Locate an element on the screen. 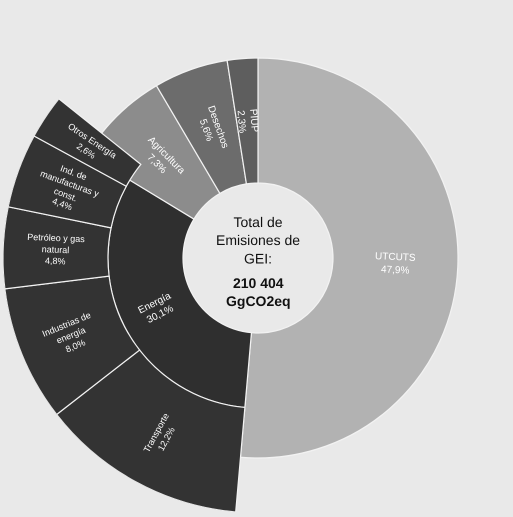  category-label: Petróleo y gas natural is located at coordinates (56, 244).